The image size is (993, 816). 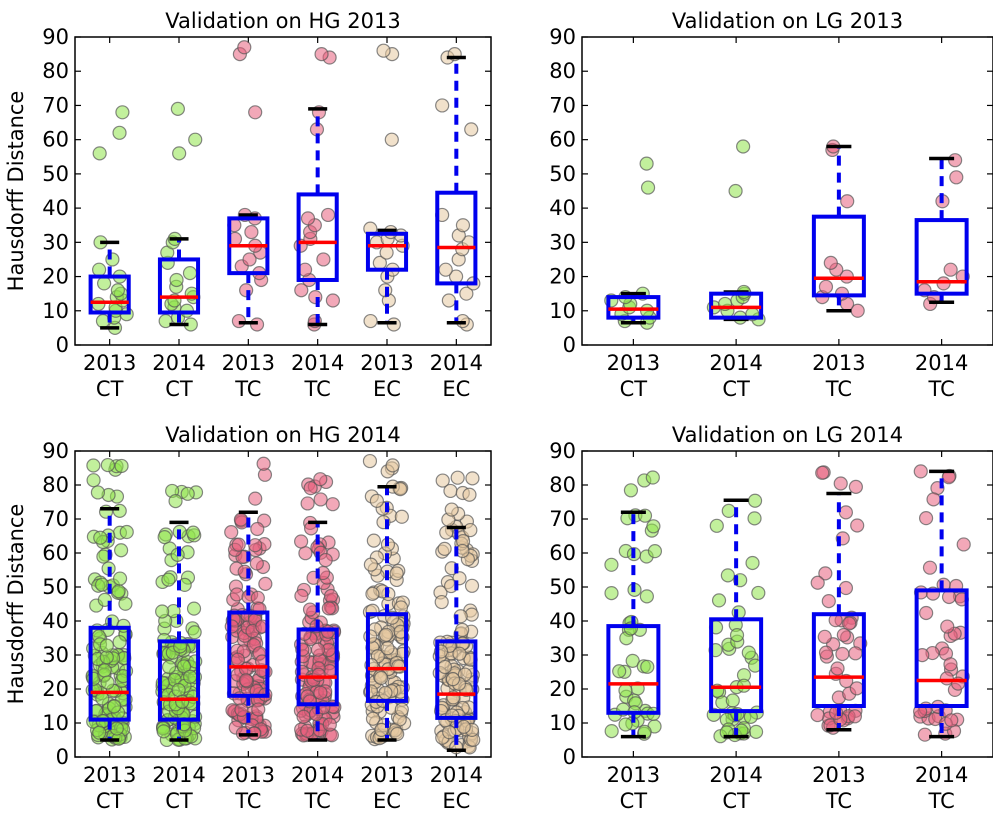 I want to click on chart-title: Validation on HG 2013, so click(x=282, y=21).